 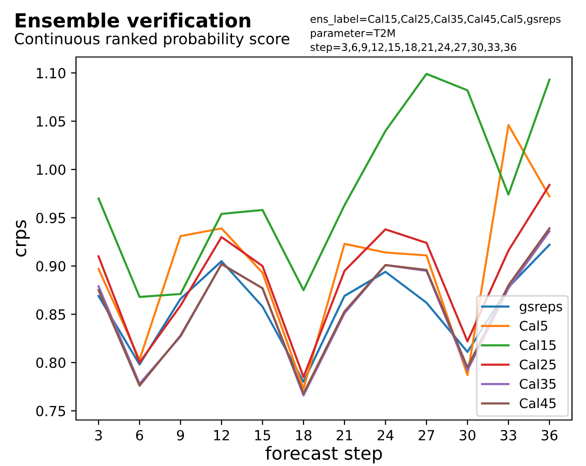 I want to click on legend-label: Cal35, so click(x=538, y=383).